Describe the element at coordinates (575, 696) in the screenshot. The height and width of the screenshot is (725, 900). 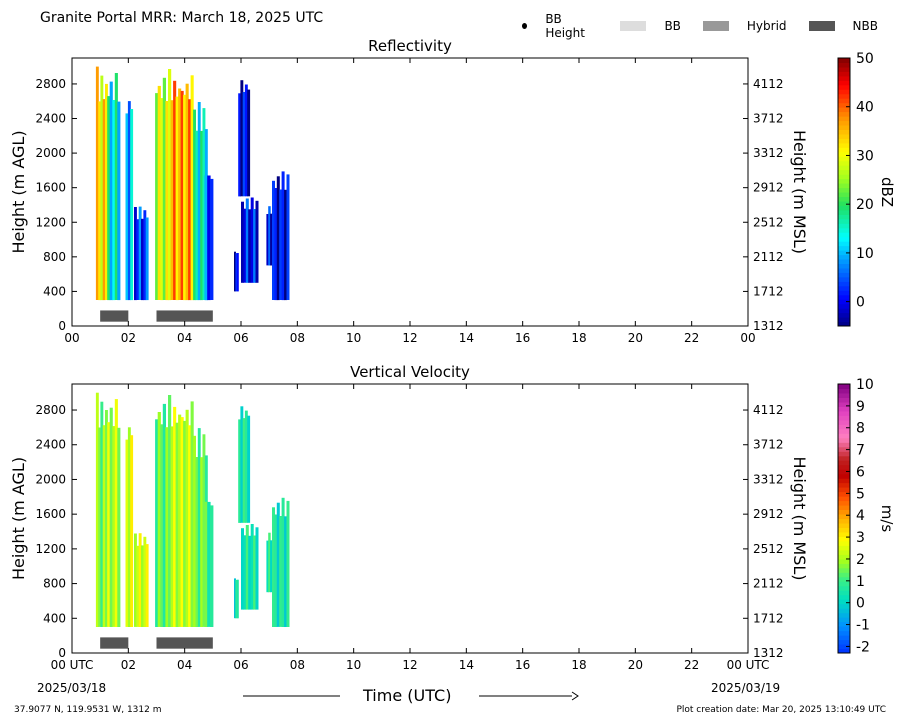
I see `time-arrow-head-icon` at that location.